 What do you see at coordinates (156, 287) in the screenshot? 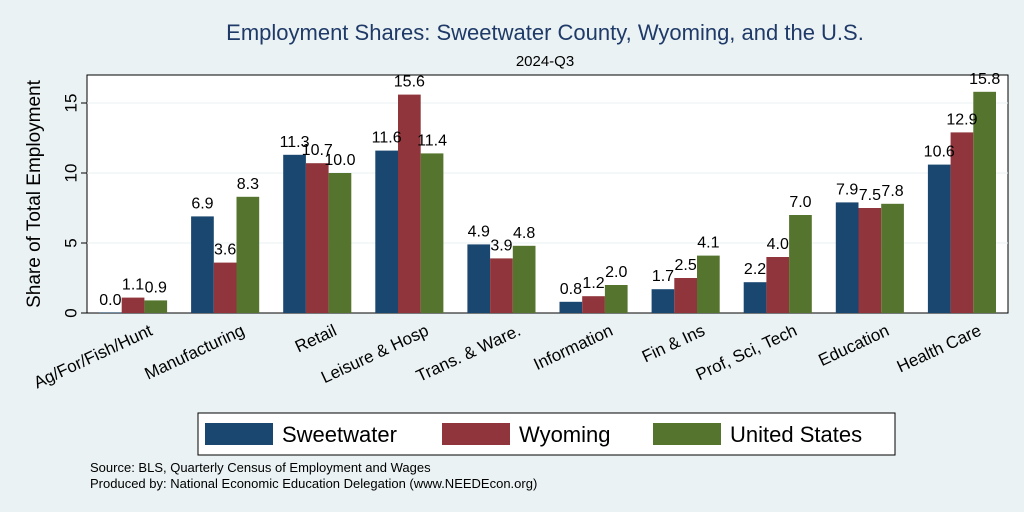
I see `data-label: 0.9` at bounding box center [156, 287].